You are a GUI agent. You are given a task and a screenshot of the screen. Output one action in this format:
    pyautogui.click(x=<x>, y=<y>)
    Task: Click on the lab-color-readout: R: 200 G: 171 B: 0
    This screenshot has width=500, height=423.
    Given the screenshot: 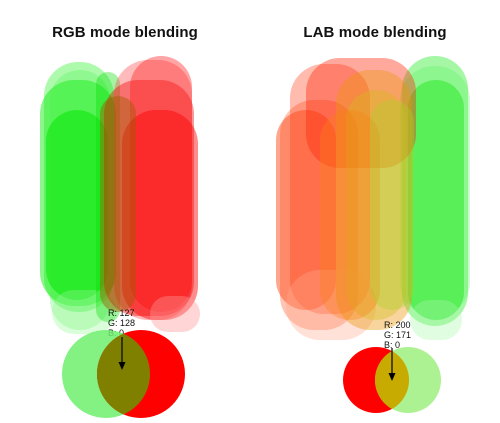 What is the action you would take?
    pyautogui.click(x=397, y=335)
    